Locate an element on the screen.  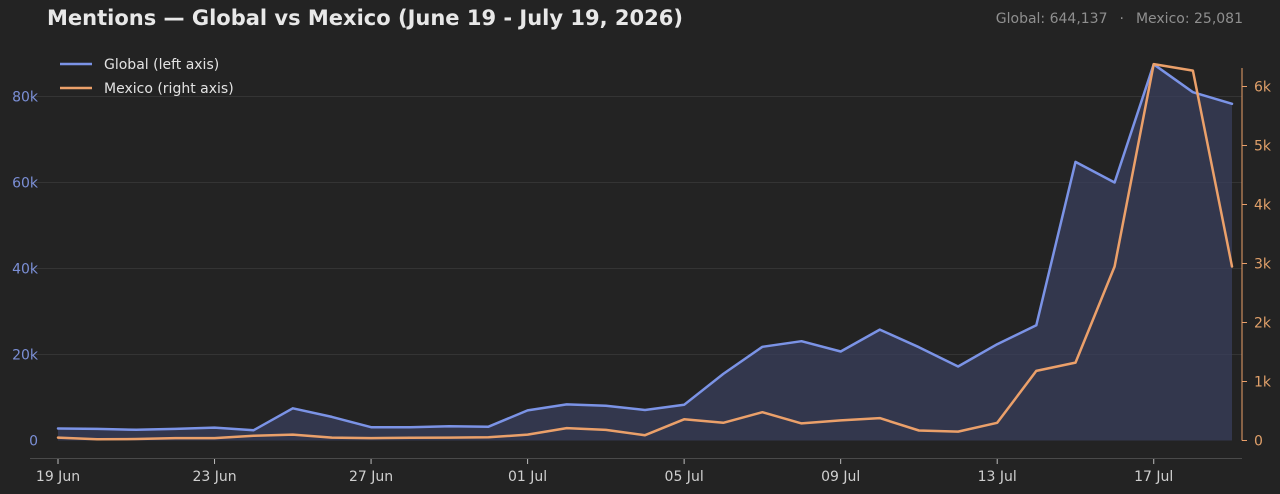
global-total: Global: 644,137 is located at coordinates (1051, 19).